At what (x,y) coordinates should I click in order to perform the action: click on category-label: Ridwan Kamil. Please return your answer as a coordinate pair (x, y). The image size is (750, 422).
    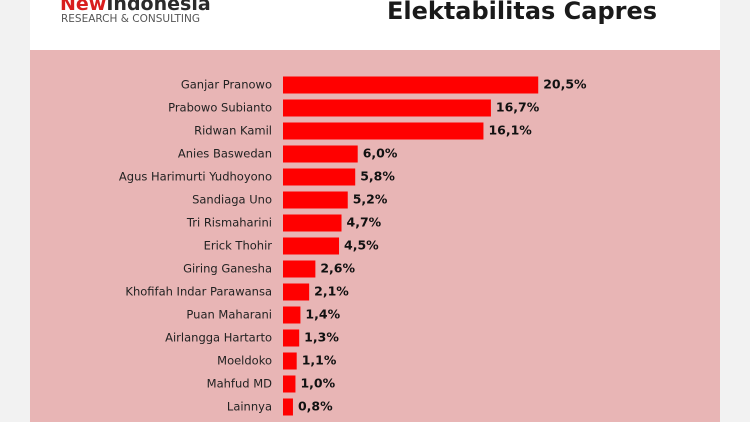
    Looking at the image, I should click on (233, 131).